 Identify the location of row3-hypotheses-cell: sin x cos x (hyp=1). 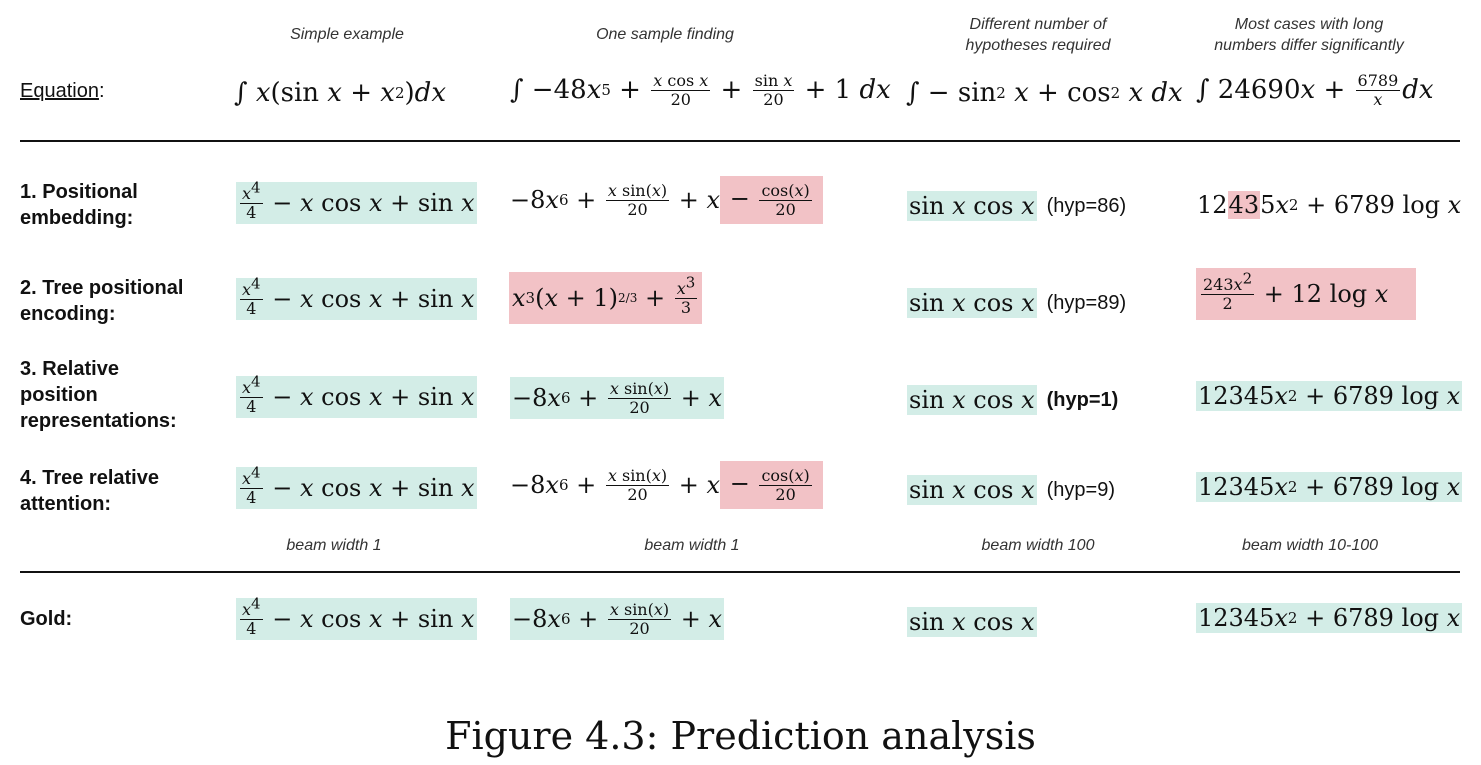
(1012, 400).